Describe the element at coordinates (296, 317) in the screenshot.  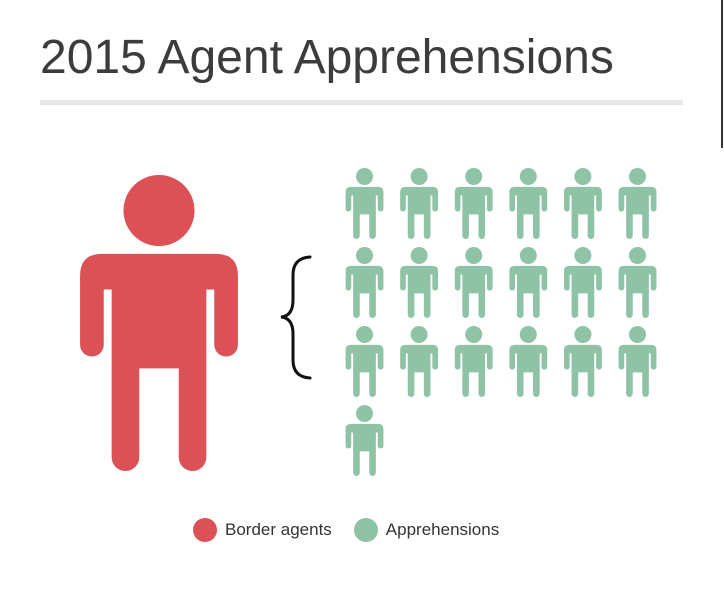
I see `curly-brace` at that location.